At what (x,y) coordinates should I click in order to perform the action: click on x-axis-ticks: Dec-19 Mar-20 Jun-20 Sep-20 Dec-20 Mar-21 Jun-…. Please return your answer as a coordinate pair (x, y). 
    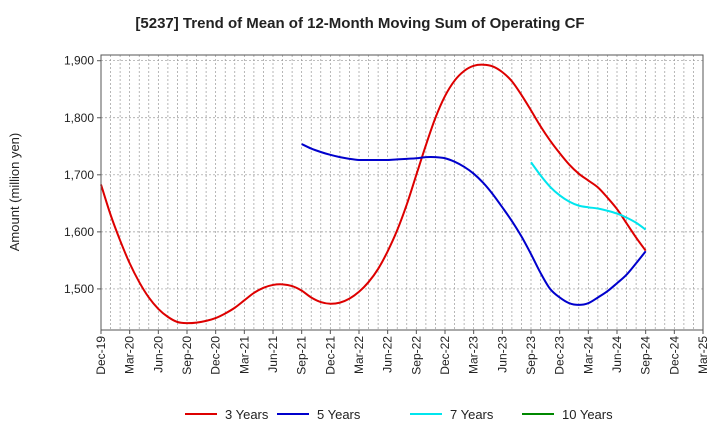
    Looking at the image, I should click on (402, 352).